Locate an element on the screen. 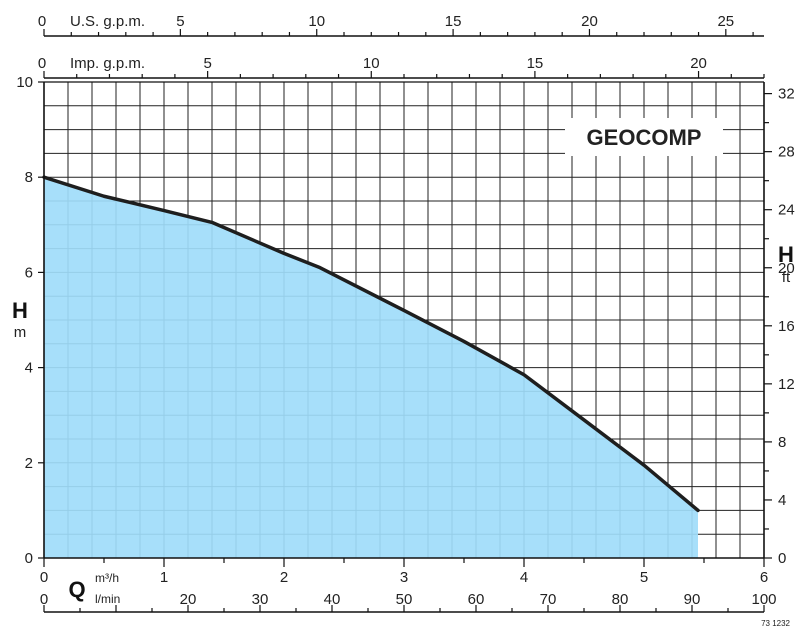  y-axis-symbol-right: H is located at coordinates (786, 254).